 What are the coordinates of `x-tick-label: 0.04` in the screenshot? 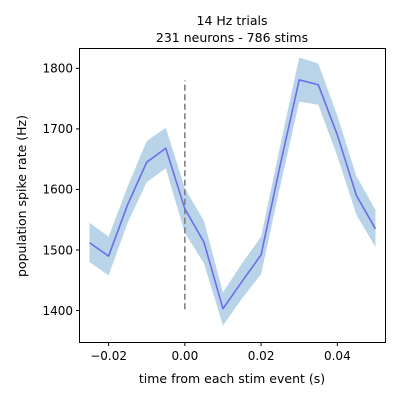 It's located at (337, 356).